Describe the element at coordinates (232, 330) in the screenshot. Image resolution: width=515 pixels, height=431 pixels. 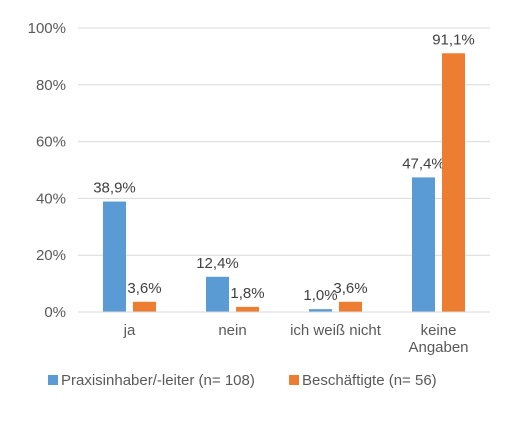
I see `category-label: nein` at that location.